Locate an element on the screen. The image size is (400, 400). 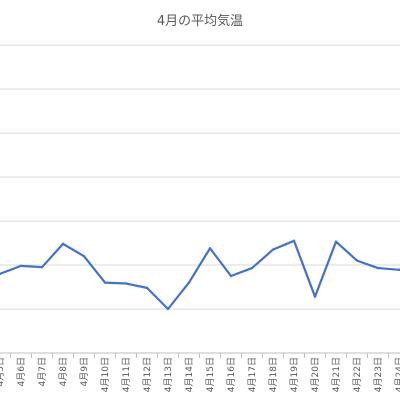
x-tick-label: 4月21日 is located at coordinates (336, 374).